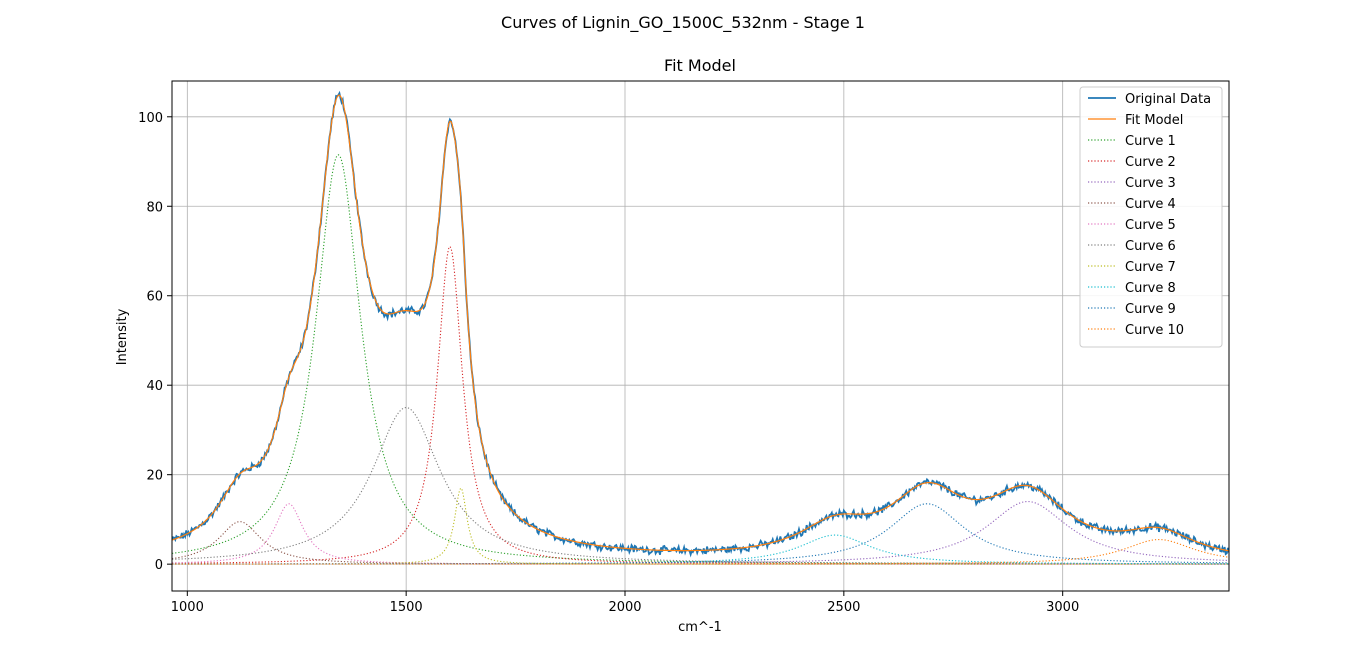 The width and height of the screenshot is (1366, 667). What do you see at coordinates (187, 607) in the screenshot?
I see `x-tick-label: 1000` at bounding box center [187, 607].